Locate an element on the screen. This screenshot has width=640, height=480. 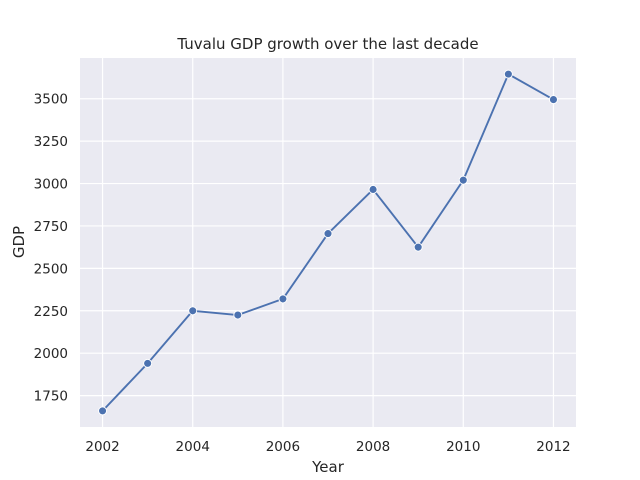
x-axis-label: Year is located at coordinates (328, 467).